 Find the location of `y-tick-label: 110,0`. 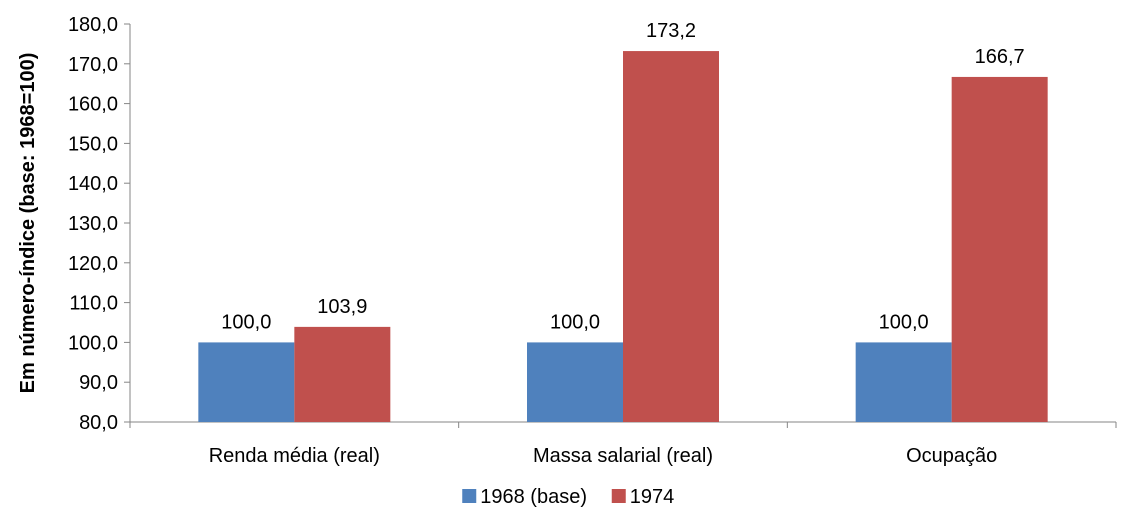

y-tick-label: 110,0 is located at coordinates (93, 304).